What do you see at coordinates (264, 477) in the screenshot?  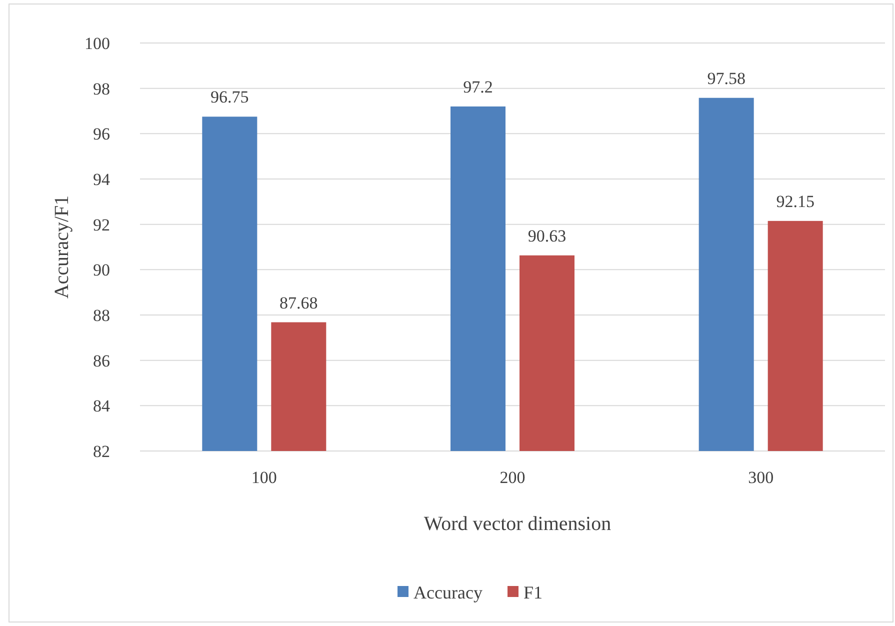 I see `x-tick-label: 100` at bounding box center [264, 477].